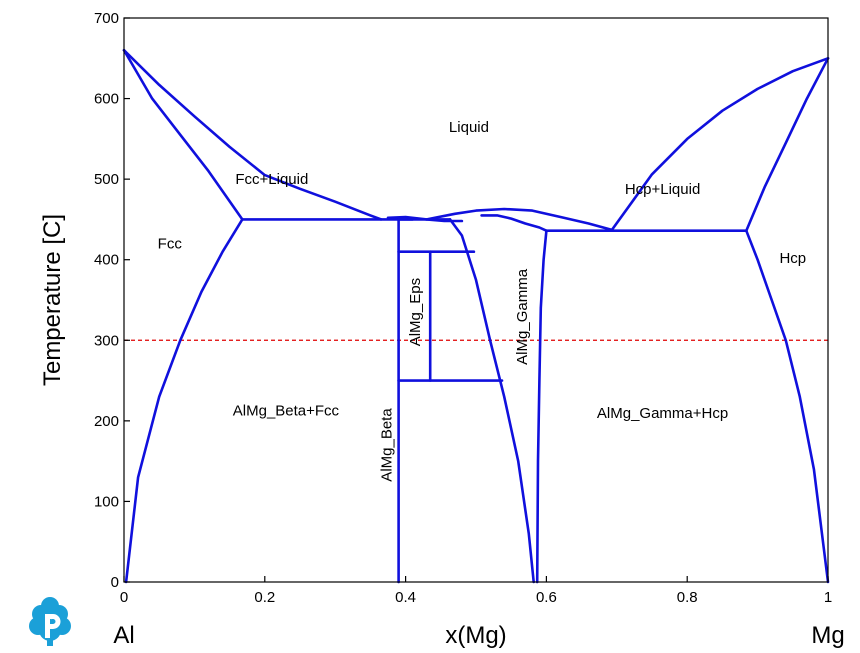  I want to click on region-label-almg-gamma-hcp: AlMg_Gamma+Hcp, so click(662, 413).